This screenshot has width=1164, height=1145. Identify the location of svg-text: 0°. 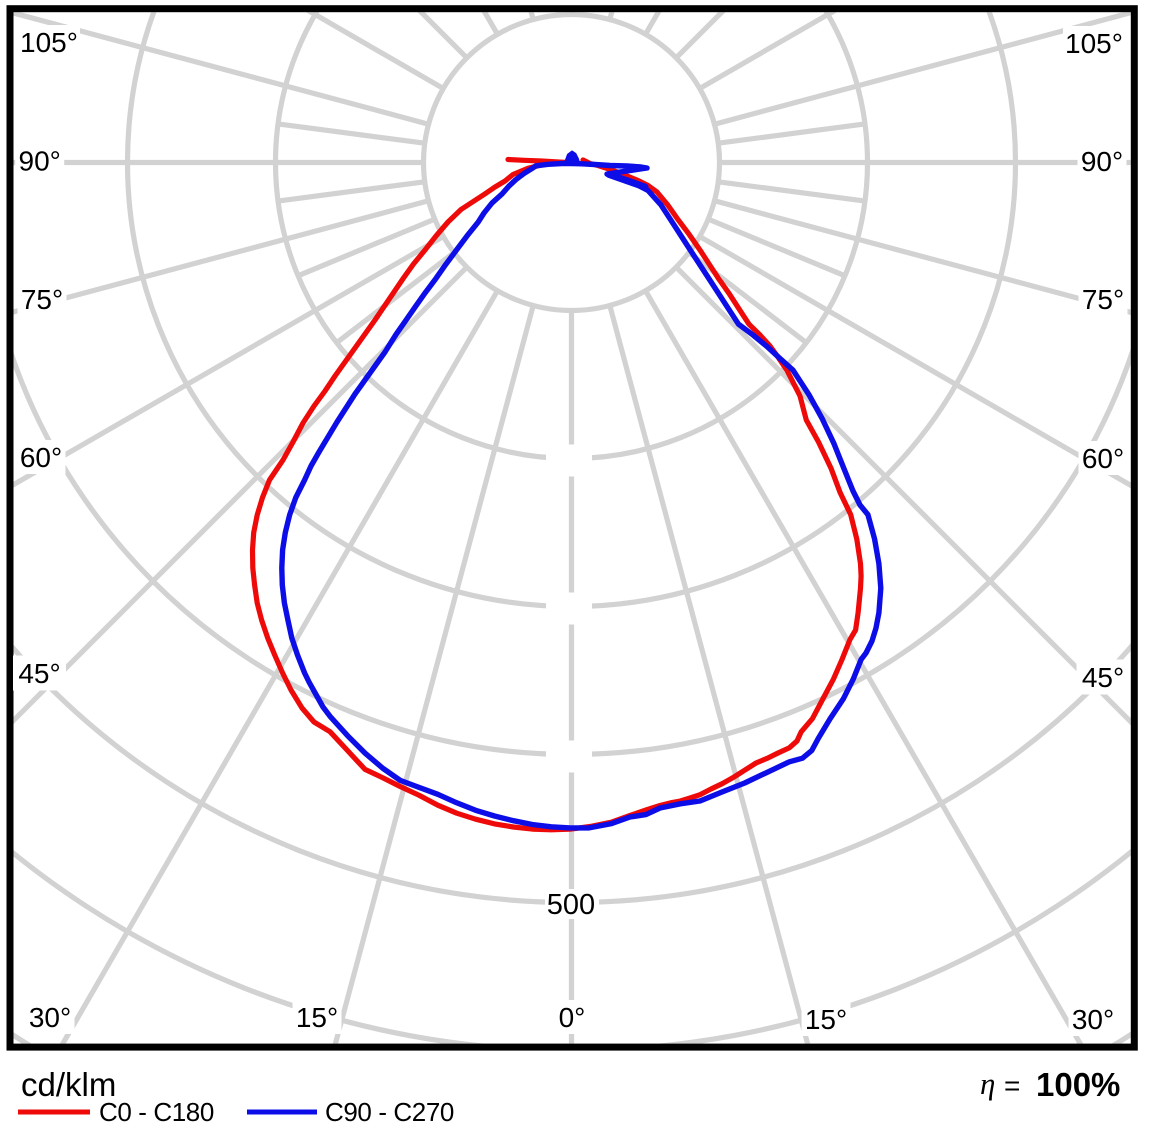
(572, 1017).